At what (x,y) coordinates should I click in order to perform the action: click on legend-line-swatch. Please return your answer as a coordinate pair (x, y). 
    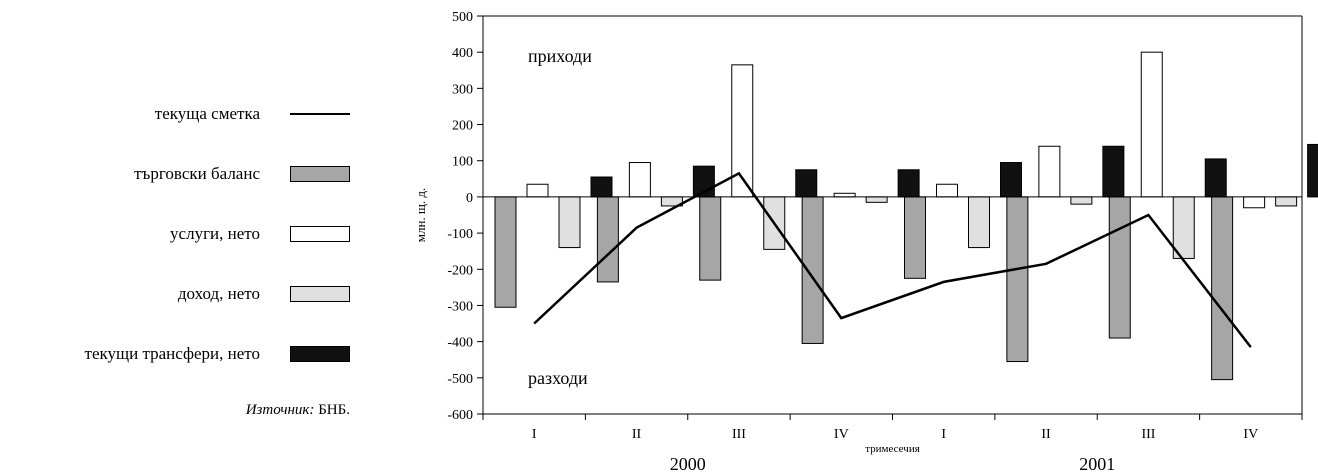
    Looking at the image, I should click on (320, 114).